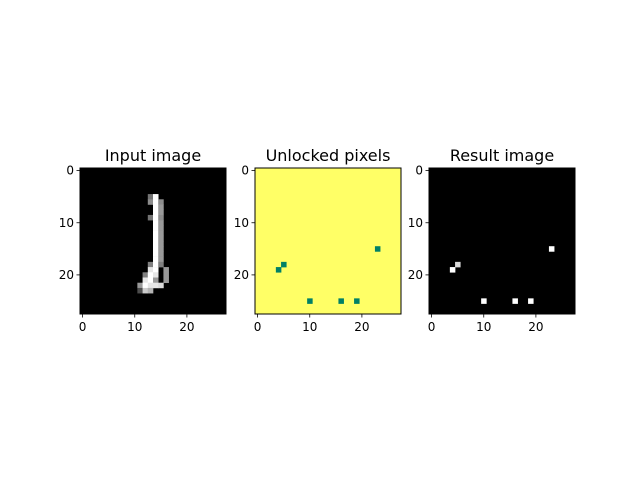  I want to click on chart-title: Unlocked pixels, so click(328, 155).